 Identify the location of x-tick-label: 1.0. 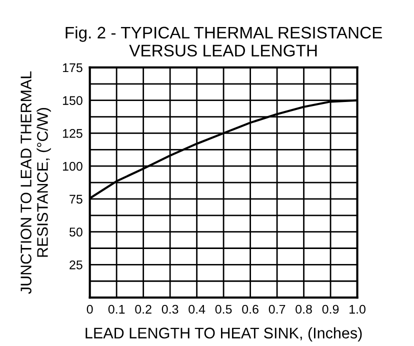
(358, 309).